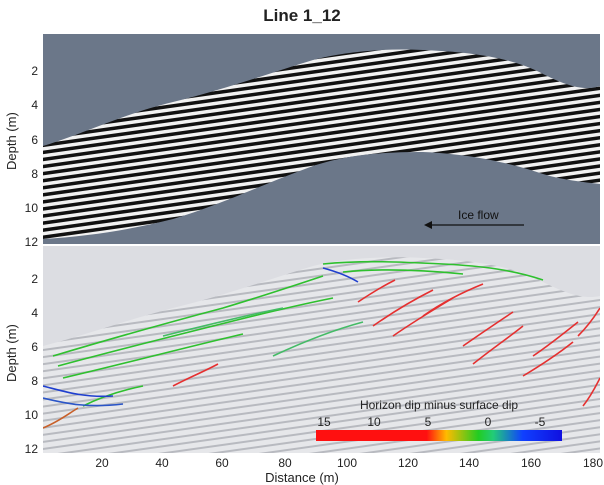 The image size is (604, 485). I want to click on bottom-ytick: 2, so click(34, 279).